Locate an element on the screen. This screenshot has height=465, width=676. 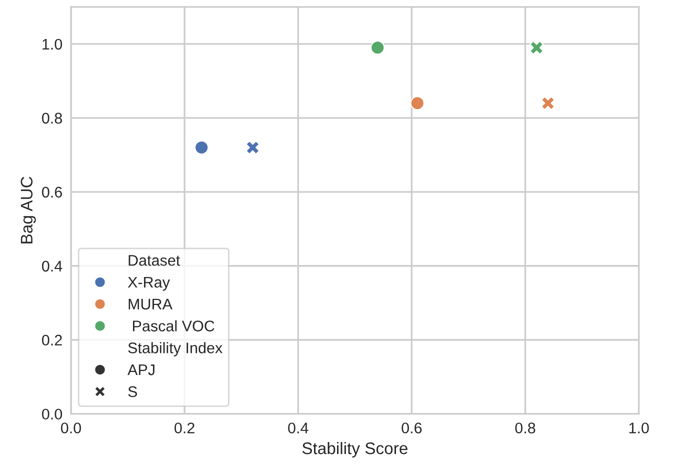
y-axis-title: Bag AUC is located at coordinates (28, 210).